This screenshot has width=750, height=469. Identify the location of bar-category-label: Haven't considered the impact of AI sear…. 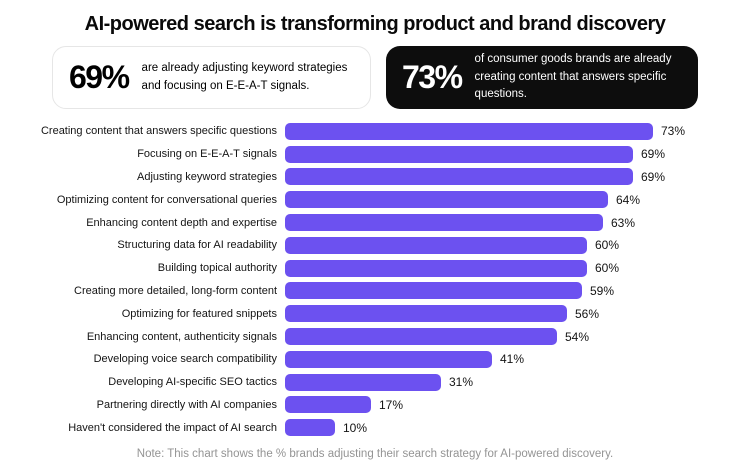
(172, 427).